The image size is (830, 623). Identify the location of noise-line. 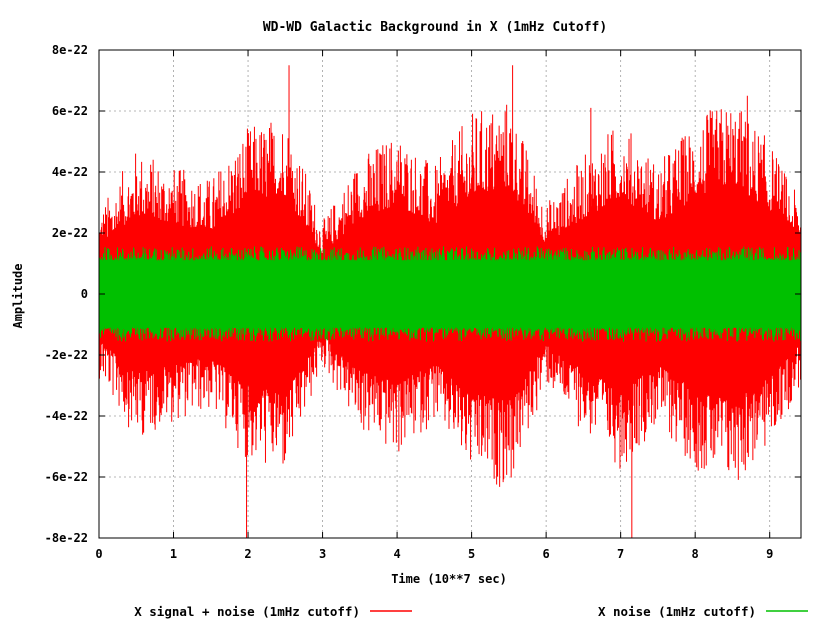
(450, 294).